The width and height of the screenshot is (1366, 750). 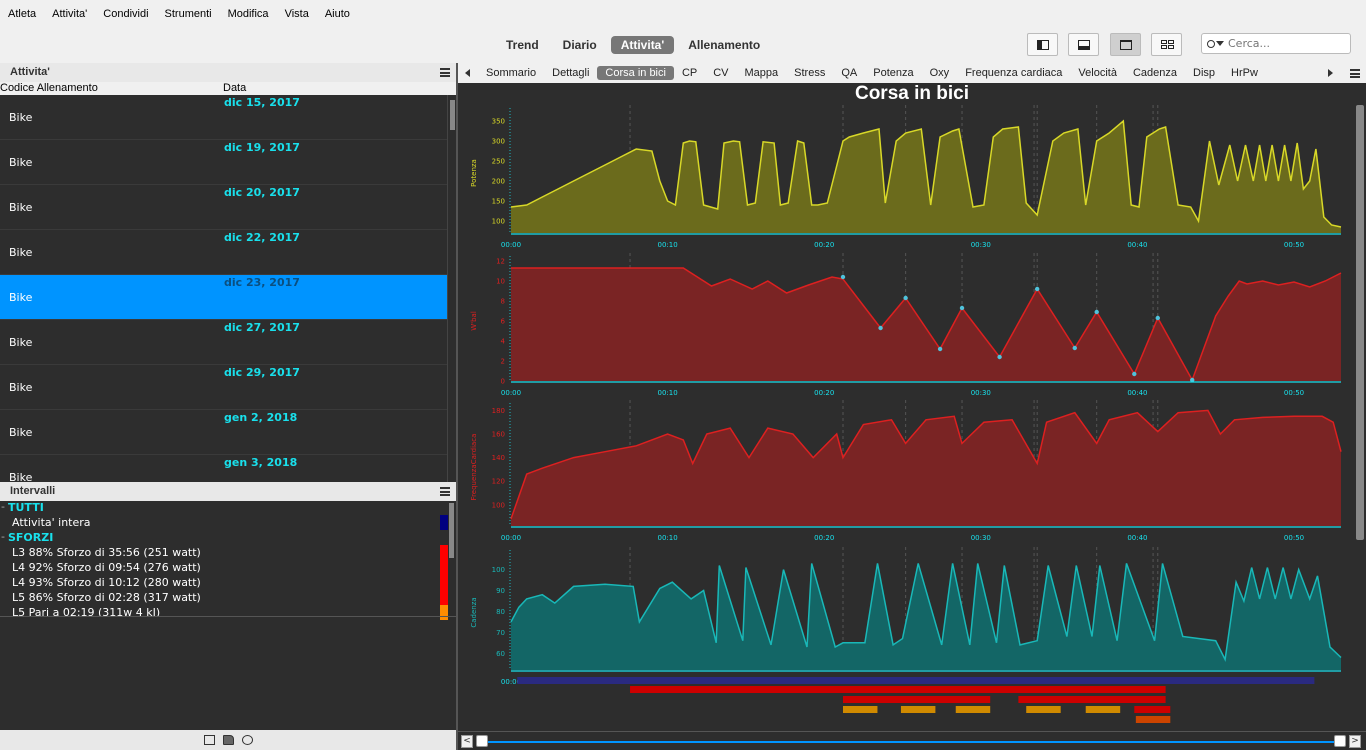 What do you see at coordinates (209, 740) in the screenshot?
I see `calendar-icon` at bounding box center [209, 740].